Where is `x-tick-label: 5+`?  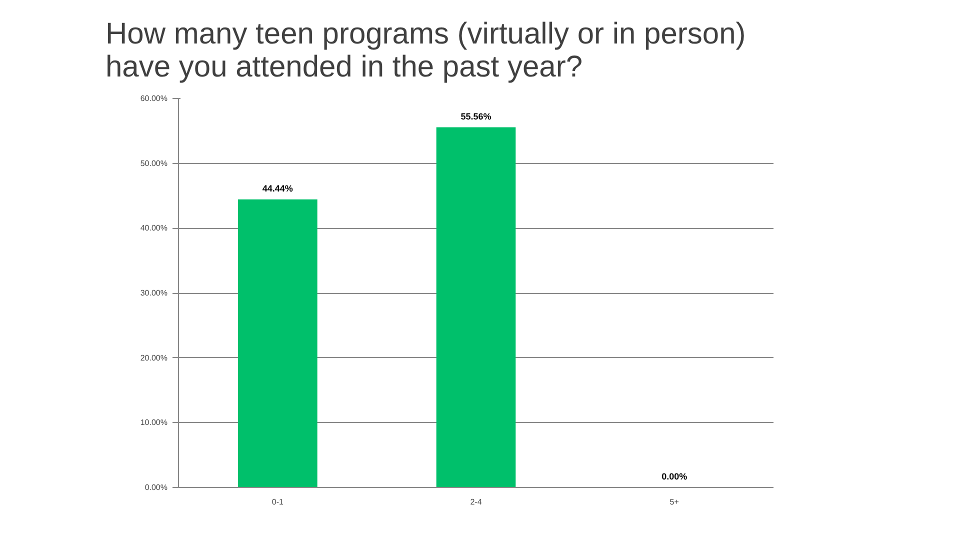 x-tick-label: 5+ is located at coordinates (675, 502).